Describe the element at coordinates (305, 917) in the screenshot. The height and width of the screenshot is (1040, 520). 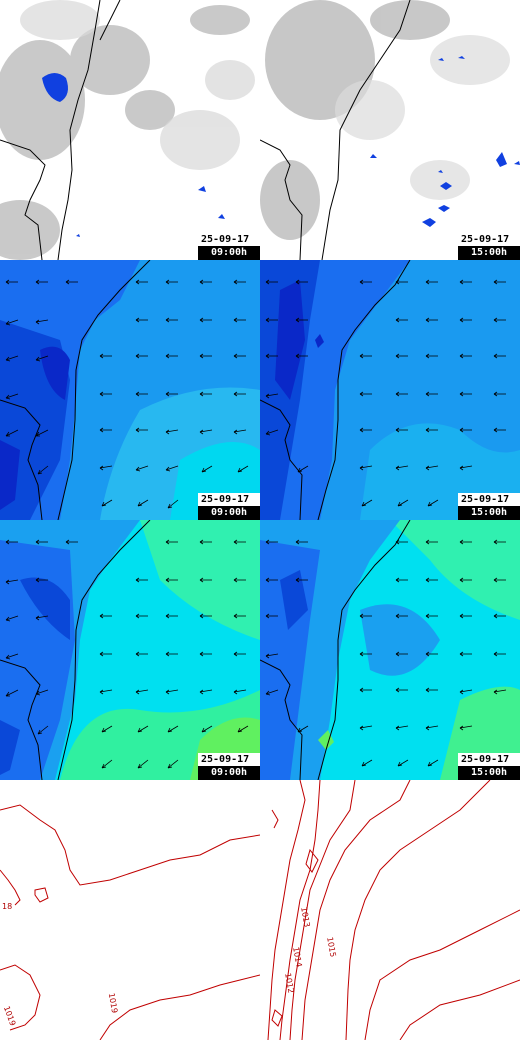
I see `isobar-label: 1013` at that location.